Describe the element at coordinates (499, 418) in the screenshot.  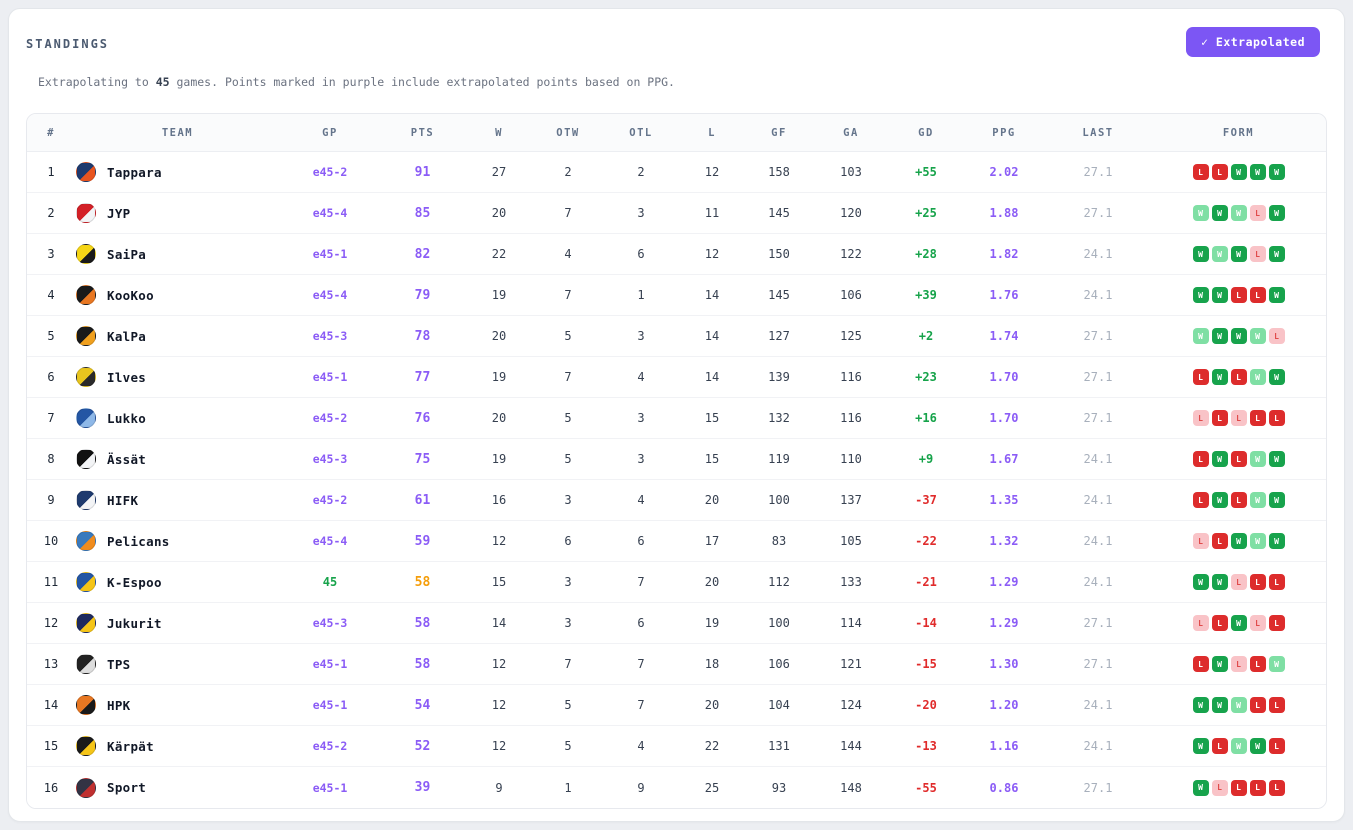
I see `wins-cell: 20` at that location.